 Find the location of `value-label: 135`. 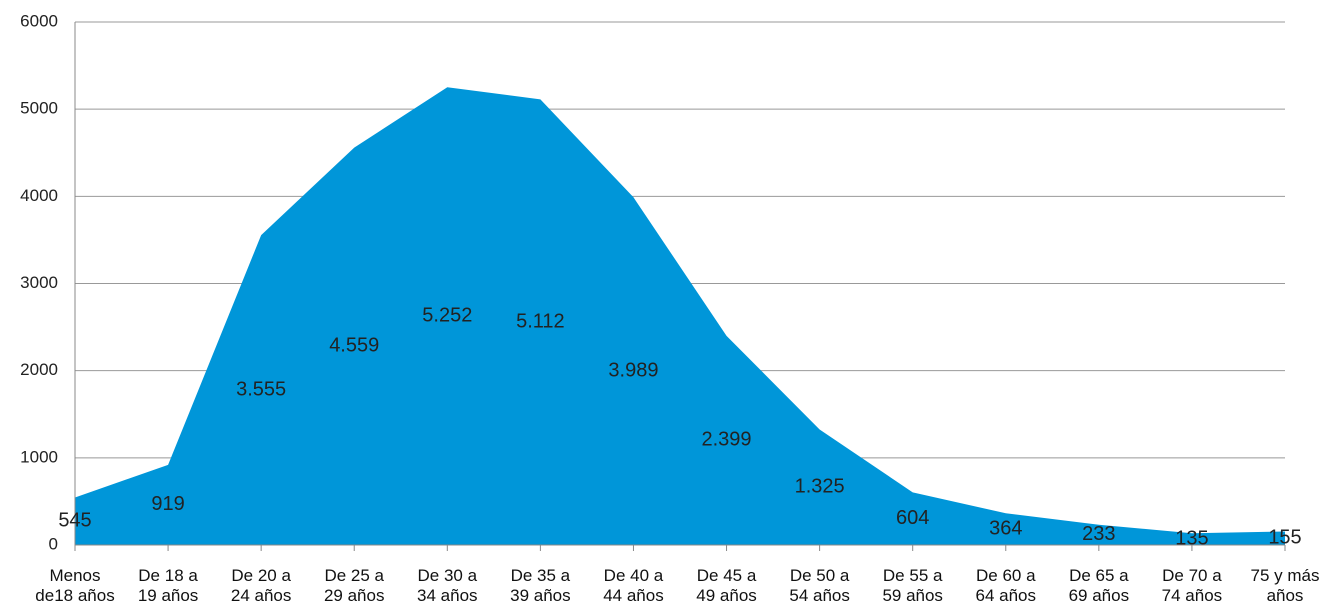

value-label: 135 is located at coordinates (1191, 538).